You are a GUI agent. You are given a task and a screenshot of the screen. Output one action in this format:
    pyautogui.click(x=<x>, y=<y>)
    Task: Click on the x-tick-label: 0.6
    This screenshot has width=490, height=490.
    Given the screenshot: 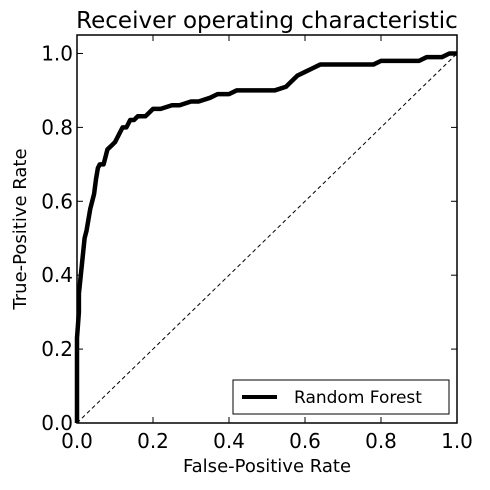 What is the action you would take?
    pyautogui.click(x=305, y=441)
    